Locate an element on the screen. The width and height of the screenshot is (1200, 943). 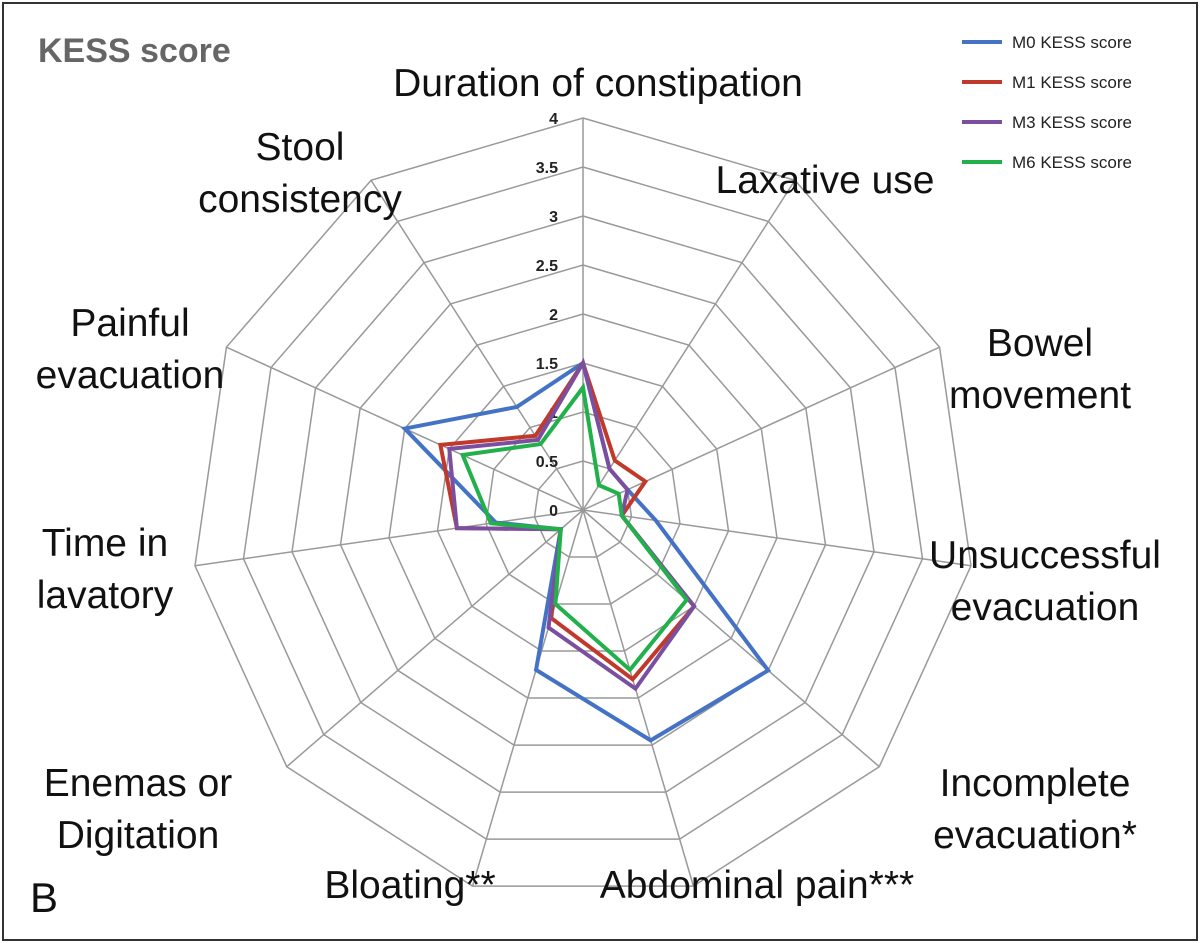
panel-label: B is located at coordinates (44, 897).